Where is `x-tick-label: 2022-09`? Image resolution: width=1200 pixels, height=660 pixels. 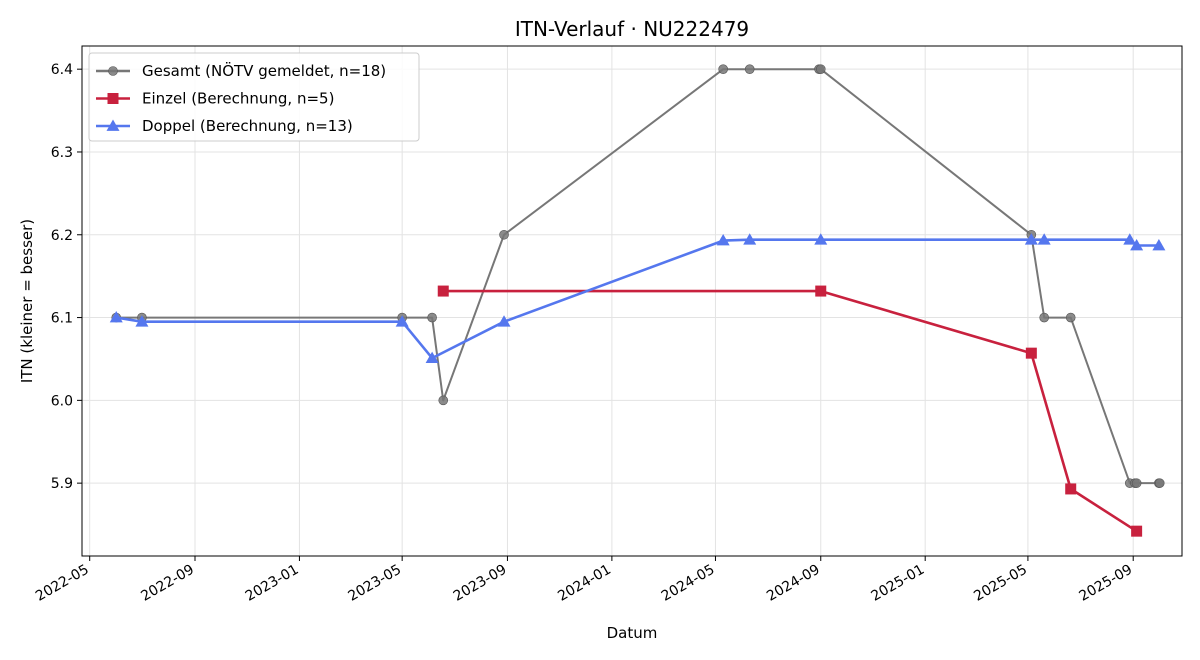 x-tick-label: 2022-09 is located at coordinates (167, 583).